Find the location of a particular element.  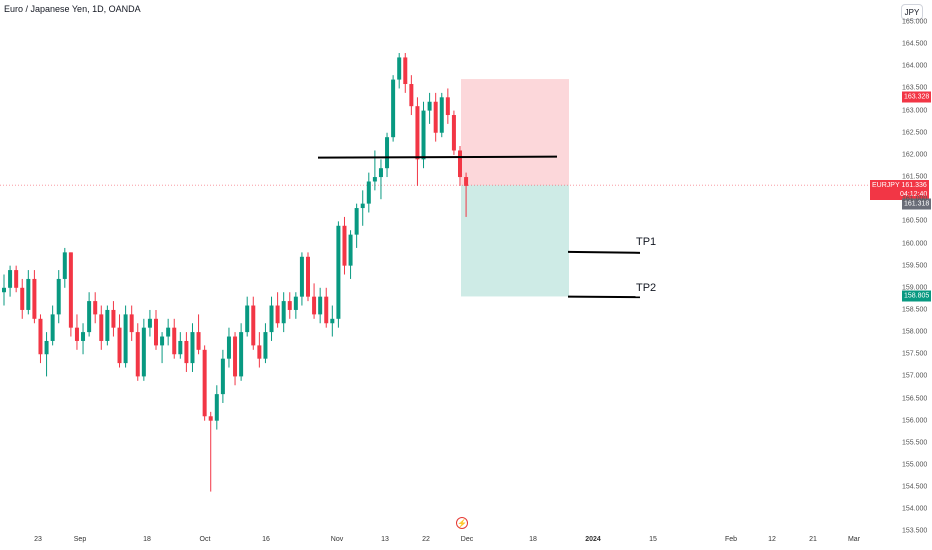

time-tick-label: 22 is located at coordinates (426, 539).